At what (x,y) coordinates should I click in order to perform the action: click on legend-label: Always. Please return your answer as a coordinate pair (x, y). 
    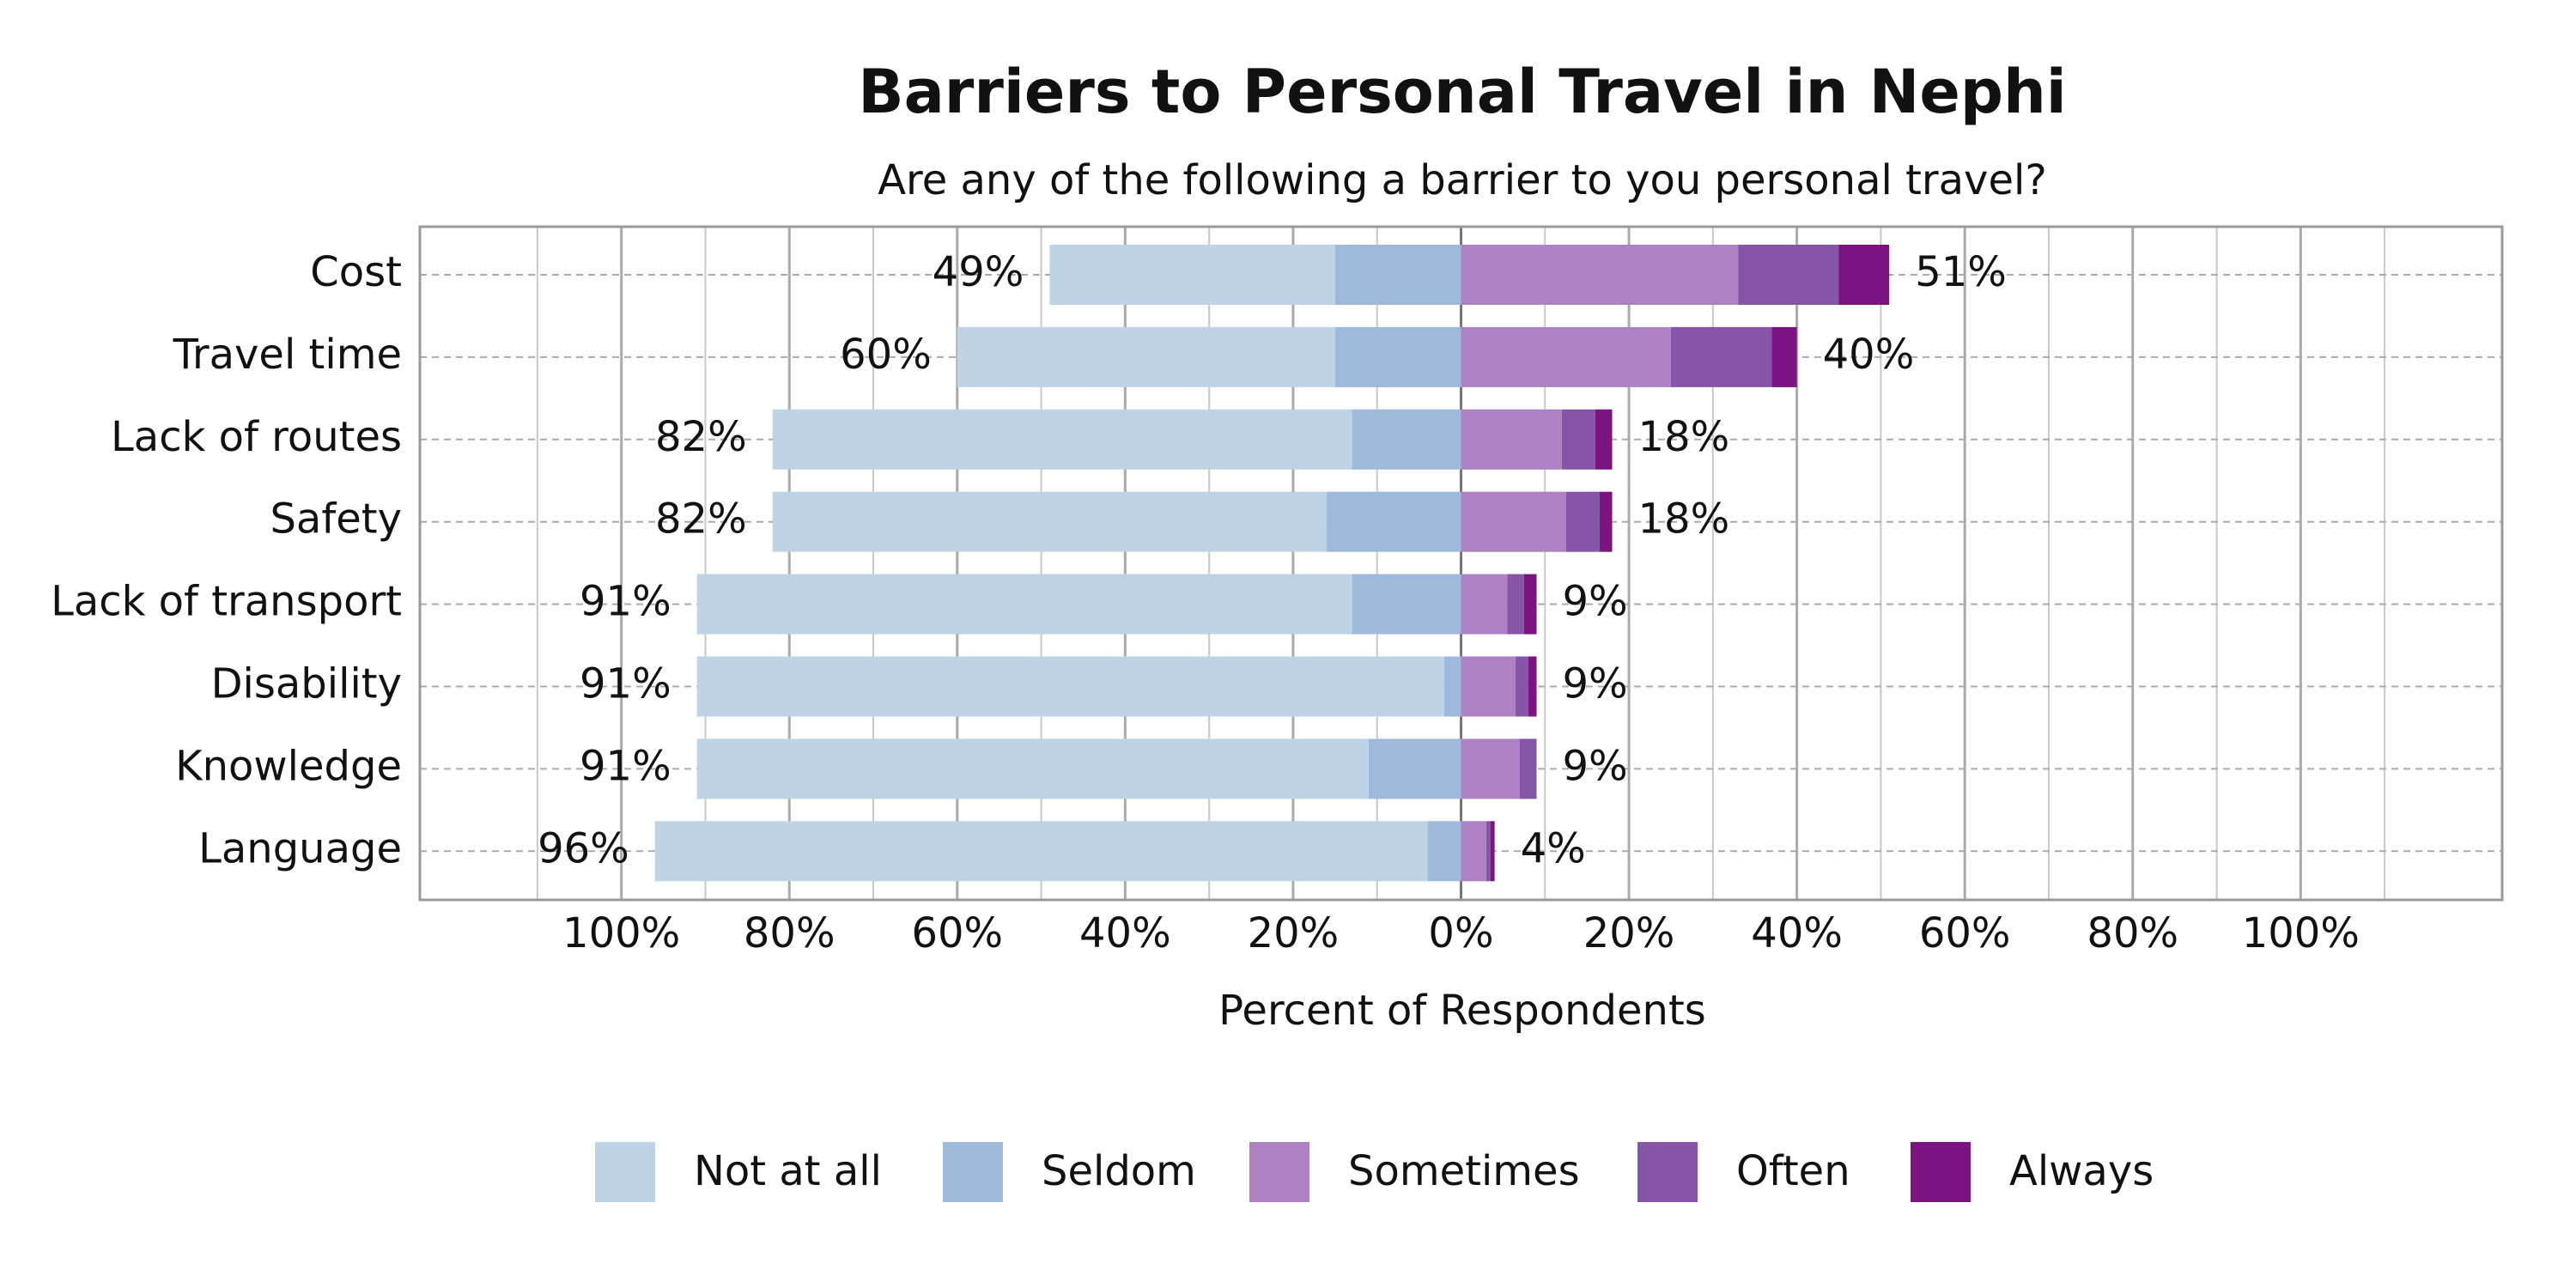
    Looking at the image, I should click on (2082, 1171).